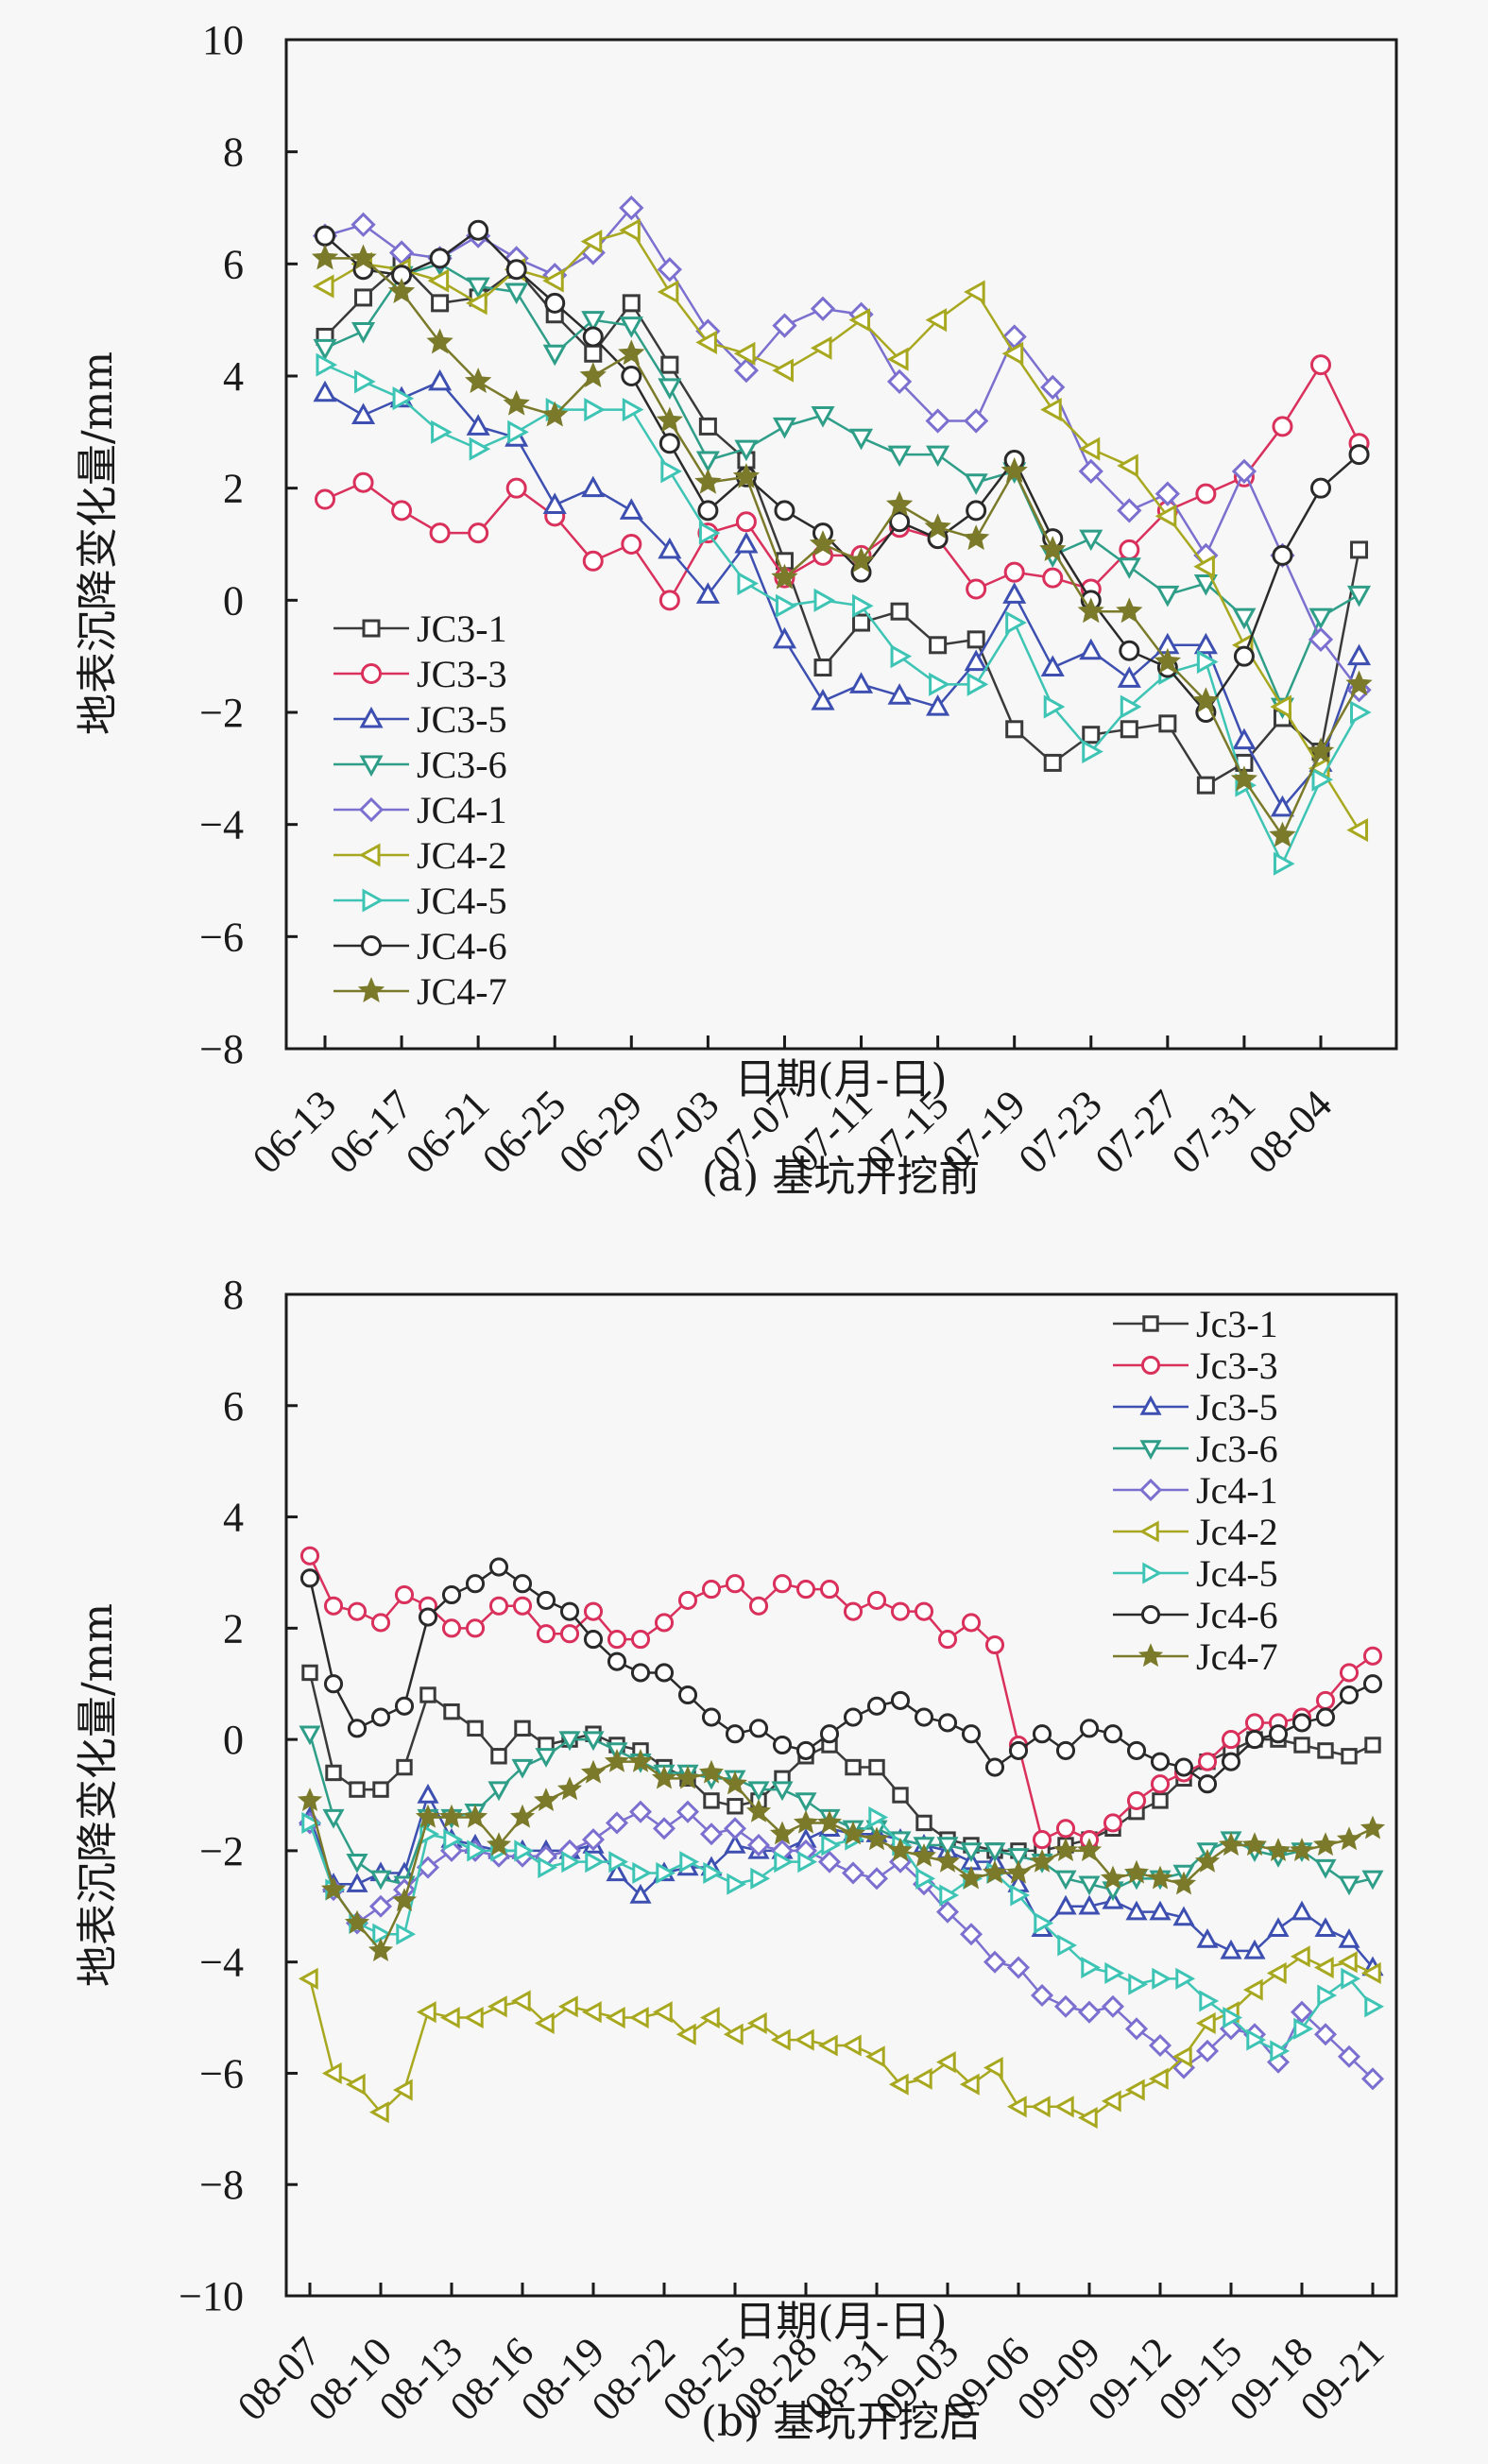 The width and height of the screenshot is (1488, 2464). What do you see at coordinates (1271, 2378) in the screenshot?
I see `x-tick-label: 09-18` at bounding box center [1271, 2378].